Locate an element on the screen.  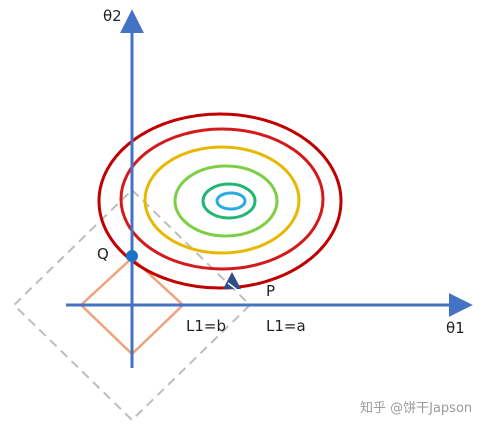
watermark-text: 知乎 @饼干Japson is located at coordinates (416, 408).